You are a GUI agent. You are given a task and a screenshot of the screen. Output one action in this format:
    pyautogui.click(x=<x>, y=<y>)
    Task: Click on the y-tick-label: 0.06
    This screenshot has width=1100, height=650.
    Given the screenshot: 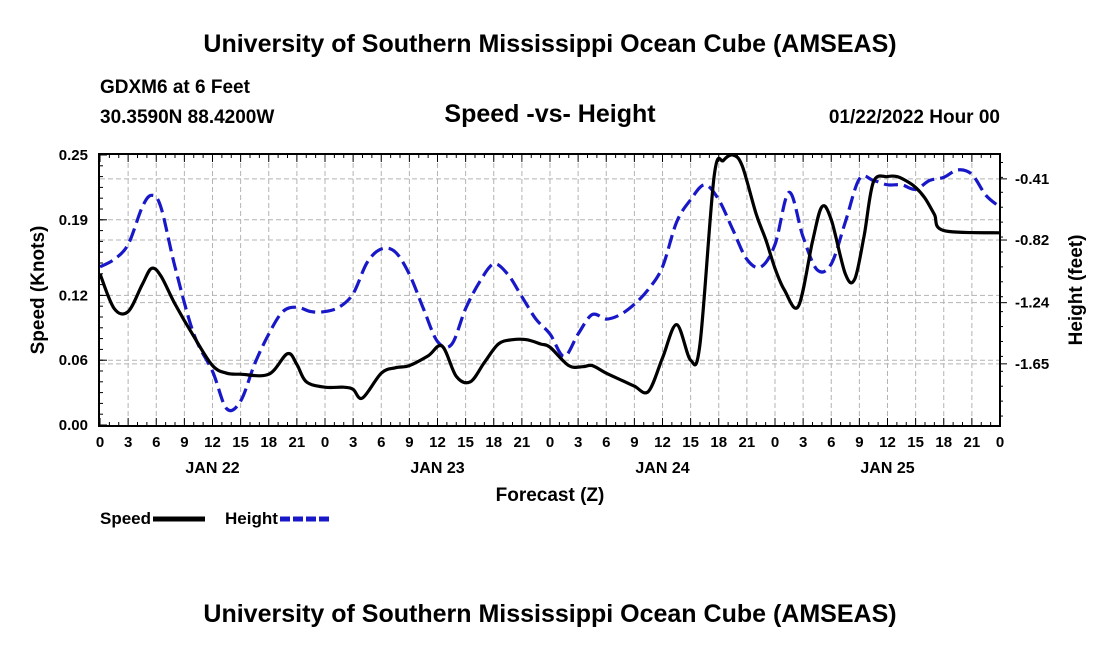 What is the action you would take?
    pyautogui.click(x=73, y=360)
    